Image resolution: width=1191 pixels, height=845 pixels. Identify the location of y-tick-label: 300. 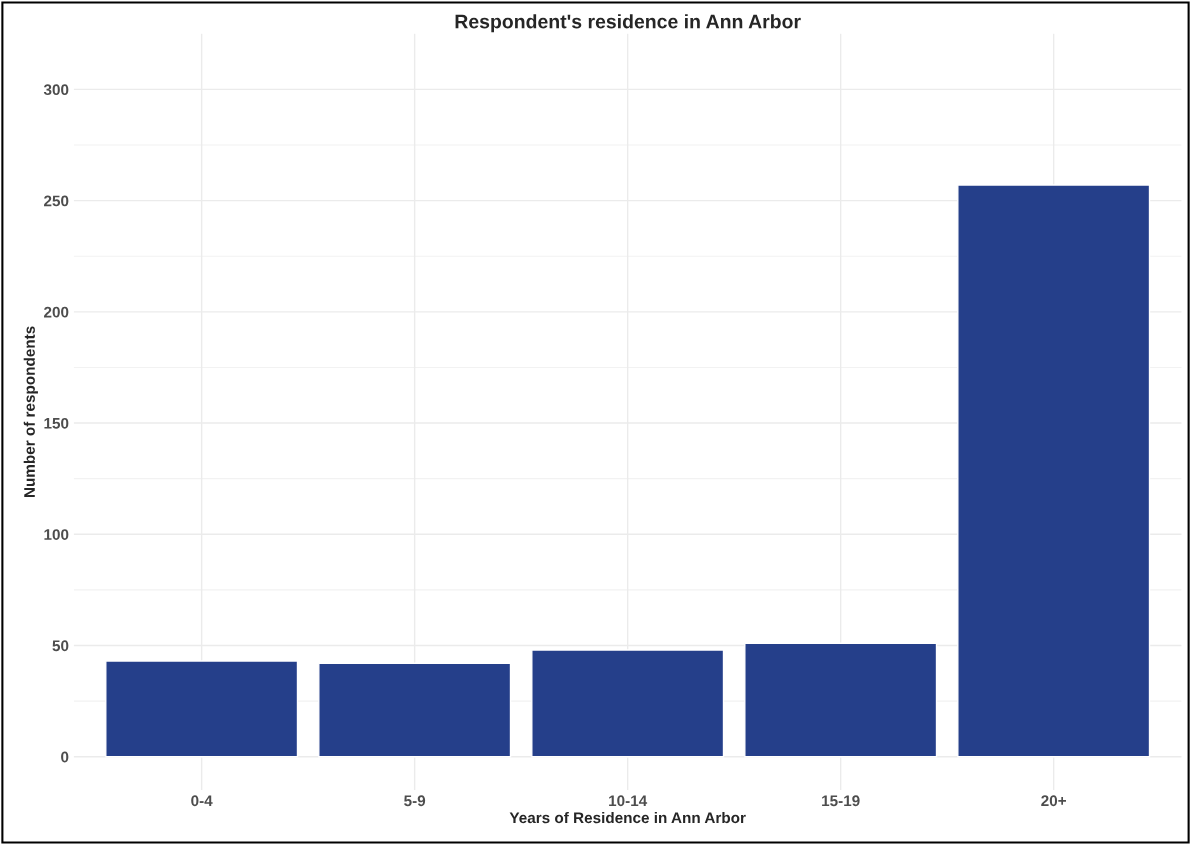
(56, 90).